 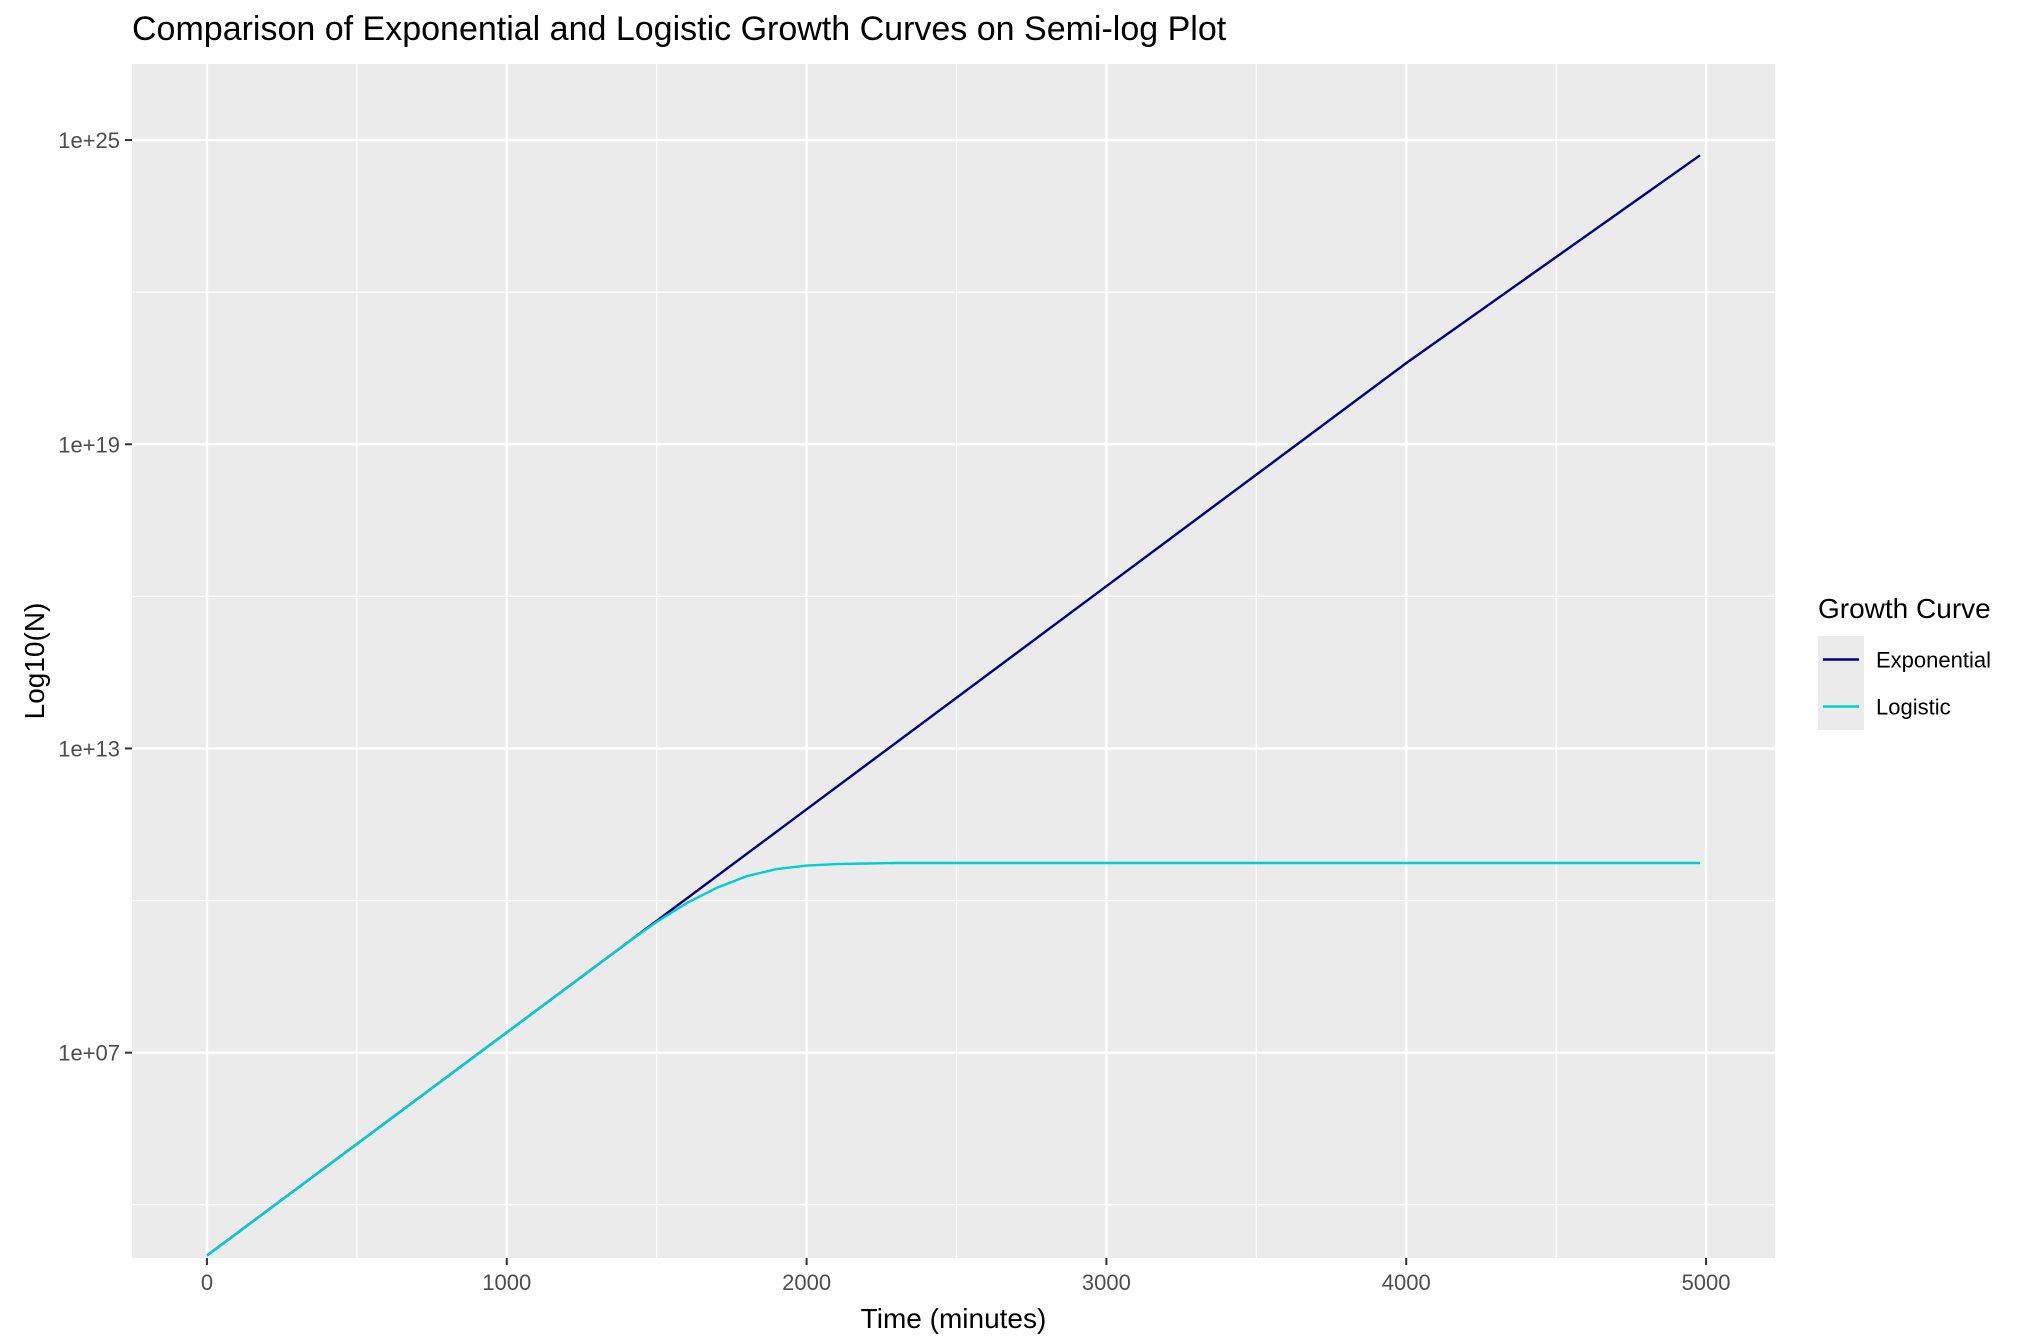 What do you see at coordinates (954, 1318) in the screenshot?
I see `x-axis-title: Time (minutes)` at bounding box center [954, 1318].